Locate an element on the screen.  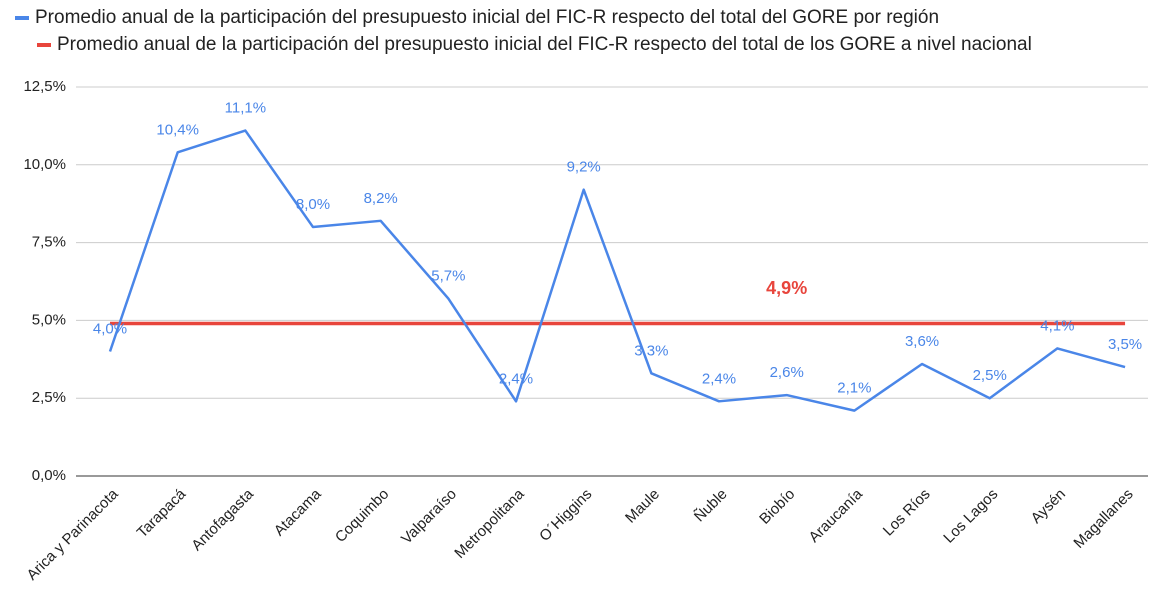
x-tick-label: Atacama is located at coordinates (298, 512).